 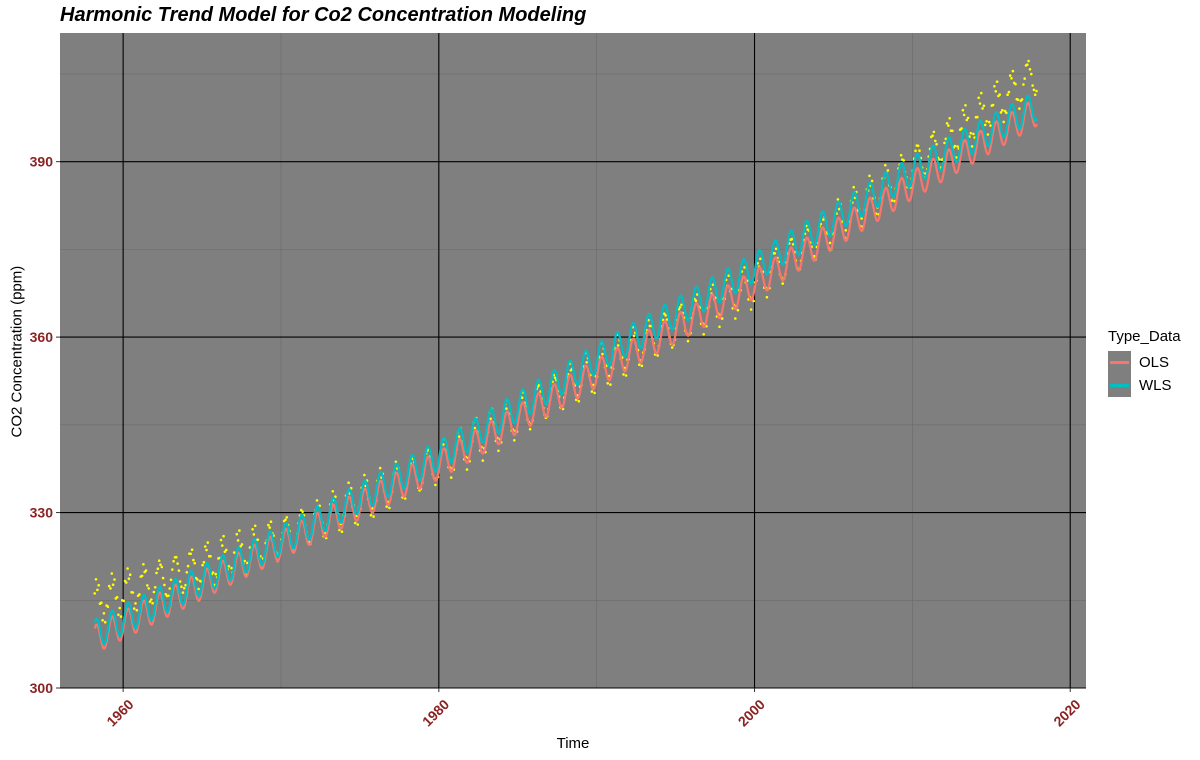 I want to click on y-tick-label: 330, so click(x=42, y=513).